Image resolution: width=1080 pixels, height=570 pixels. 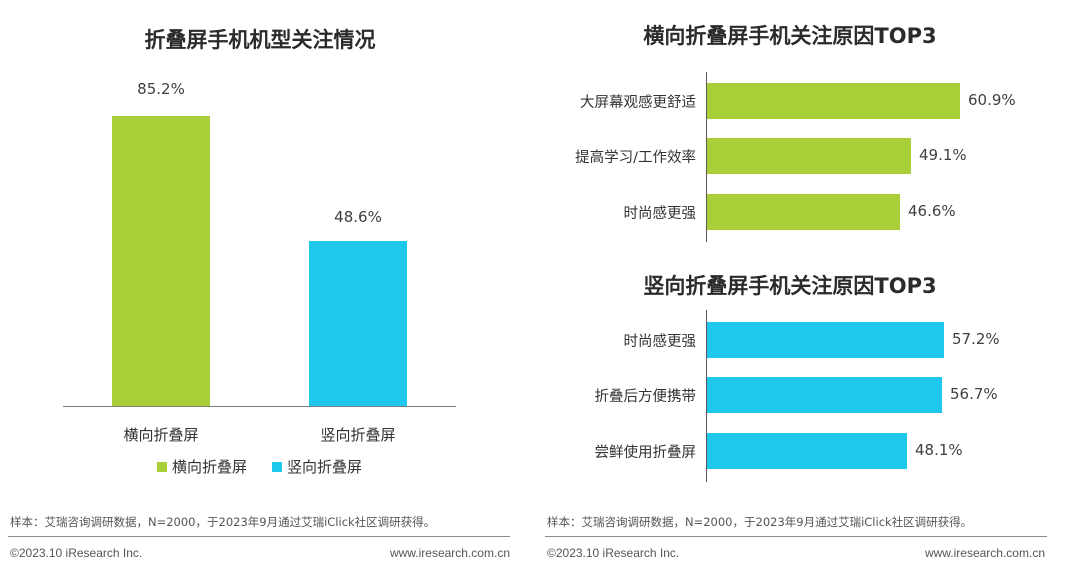 I want to click on left-footer-rule, so click(x=259, y=536).